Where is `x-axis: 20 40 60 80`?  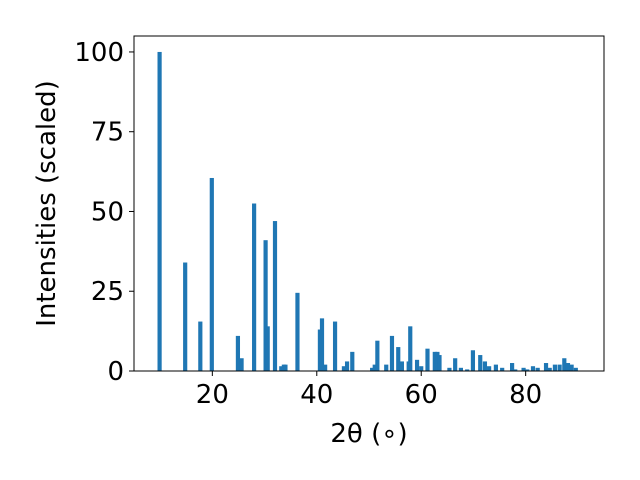 x-axis: 20 40 60 80 is located at coordinates (369, 390).